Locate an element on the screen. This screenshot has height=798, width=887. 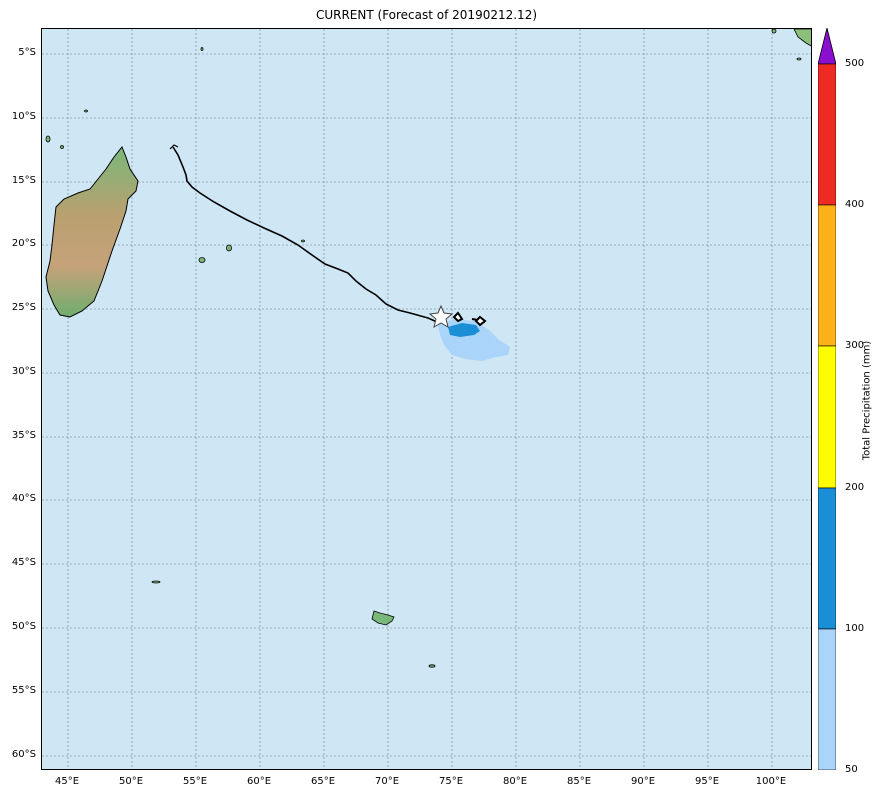
lon-label: 70°E is located at coordinates (387, 781).